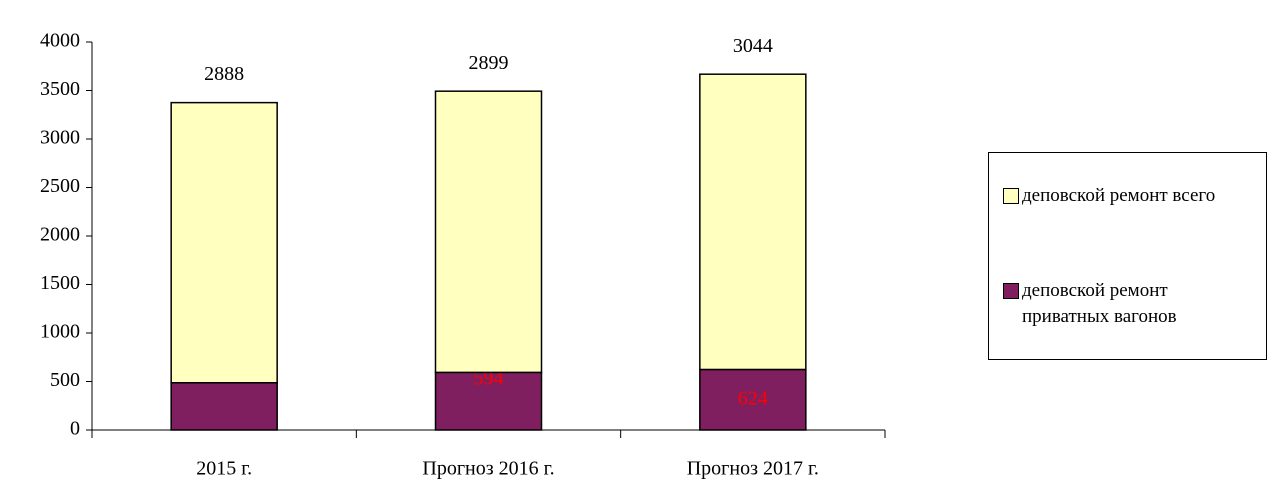 The image size is (1269, 484). What do you see at coordinates (753, 46) in the screenshot?
I see `value-label: 3044` at bounding box center [753, 46].